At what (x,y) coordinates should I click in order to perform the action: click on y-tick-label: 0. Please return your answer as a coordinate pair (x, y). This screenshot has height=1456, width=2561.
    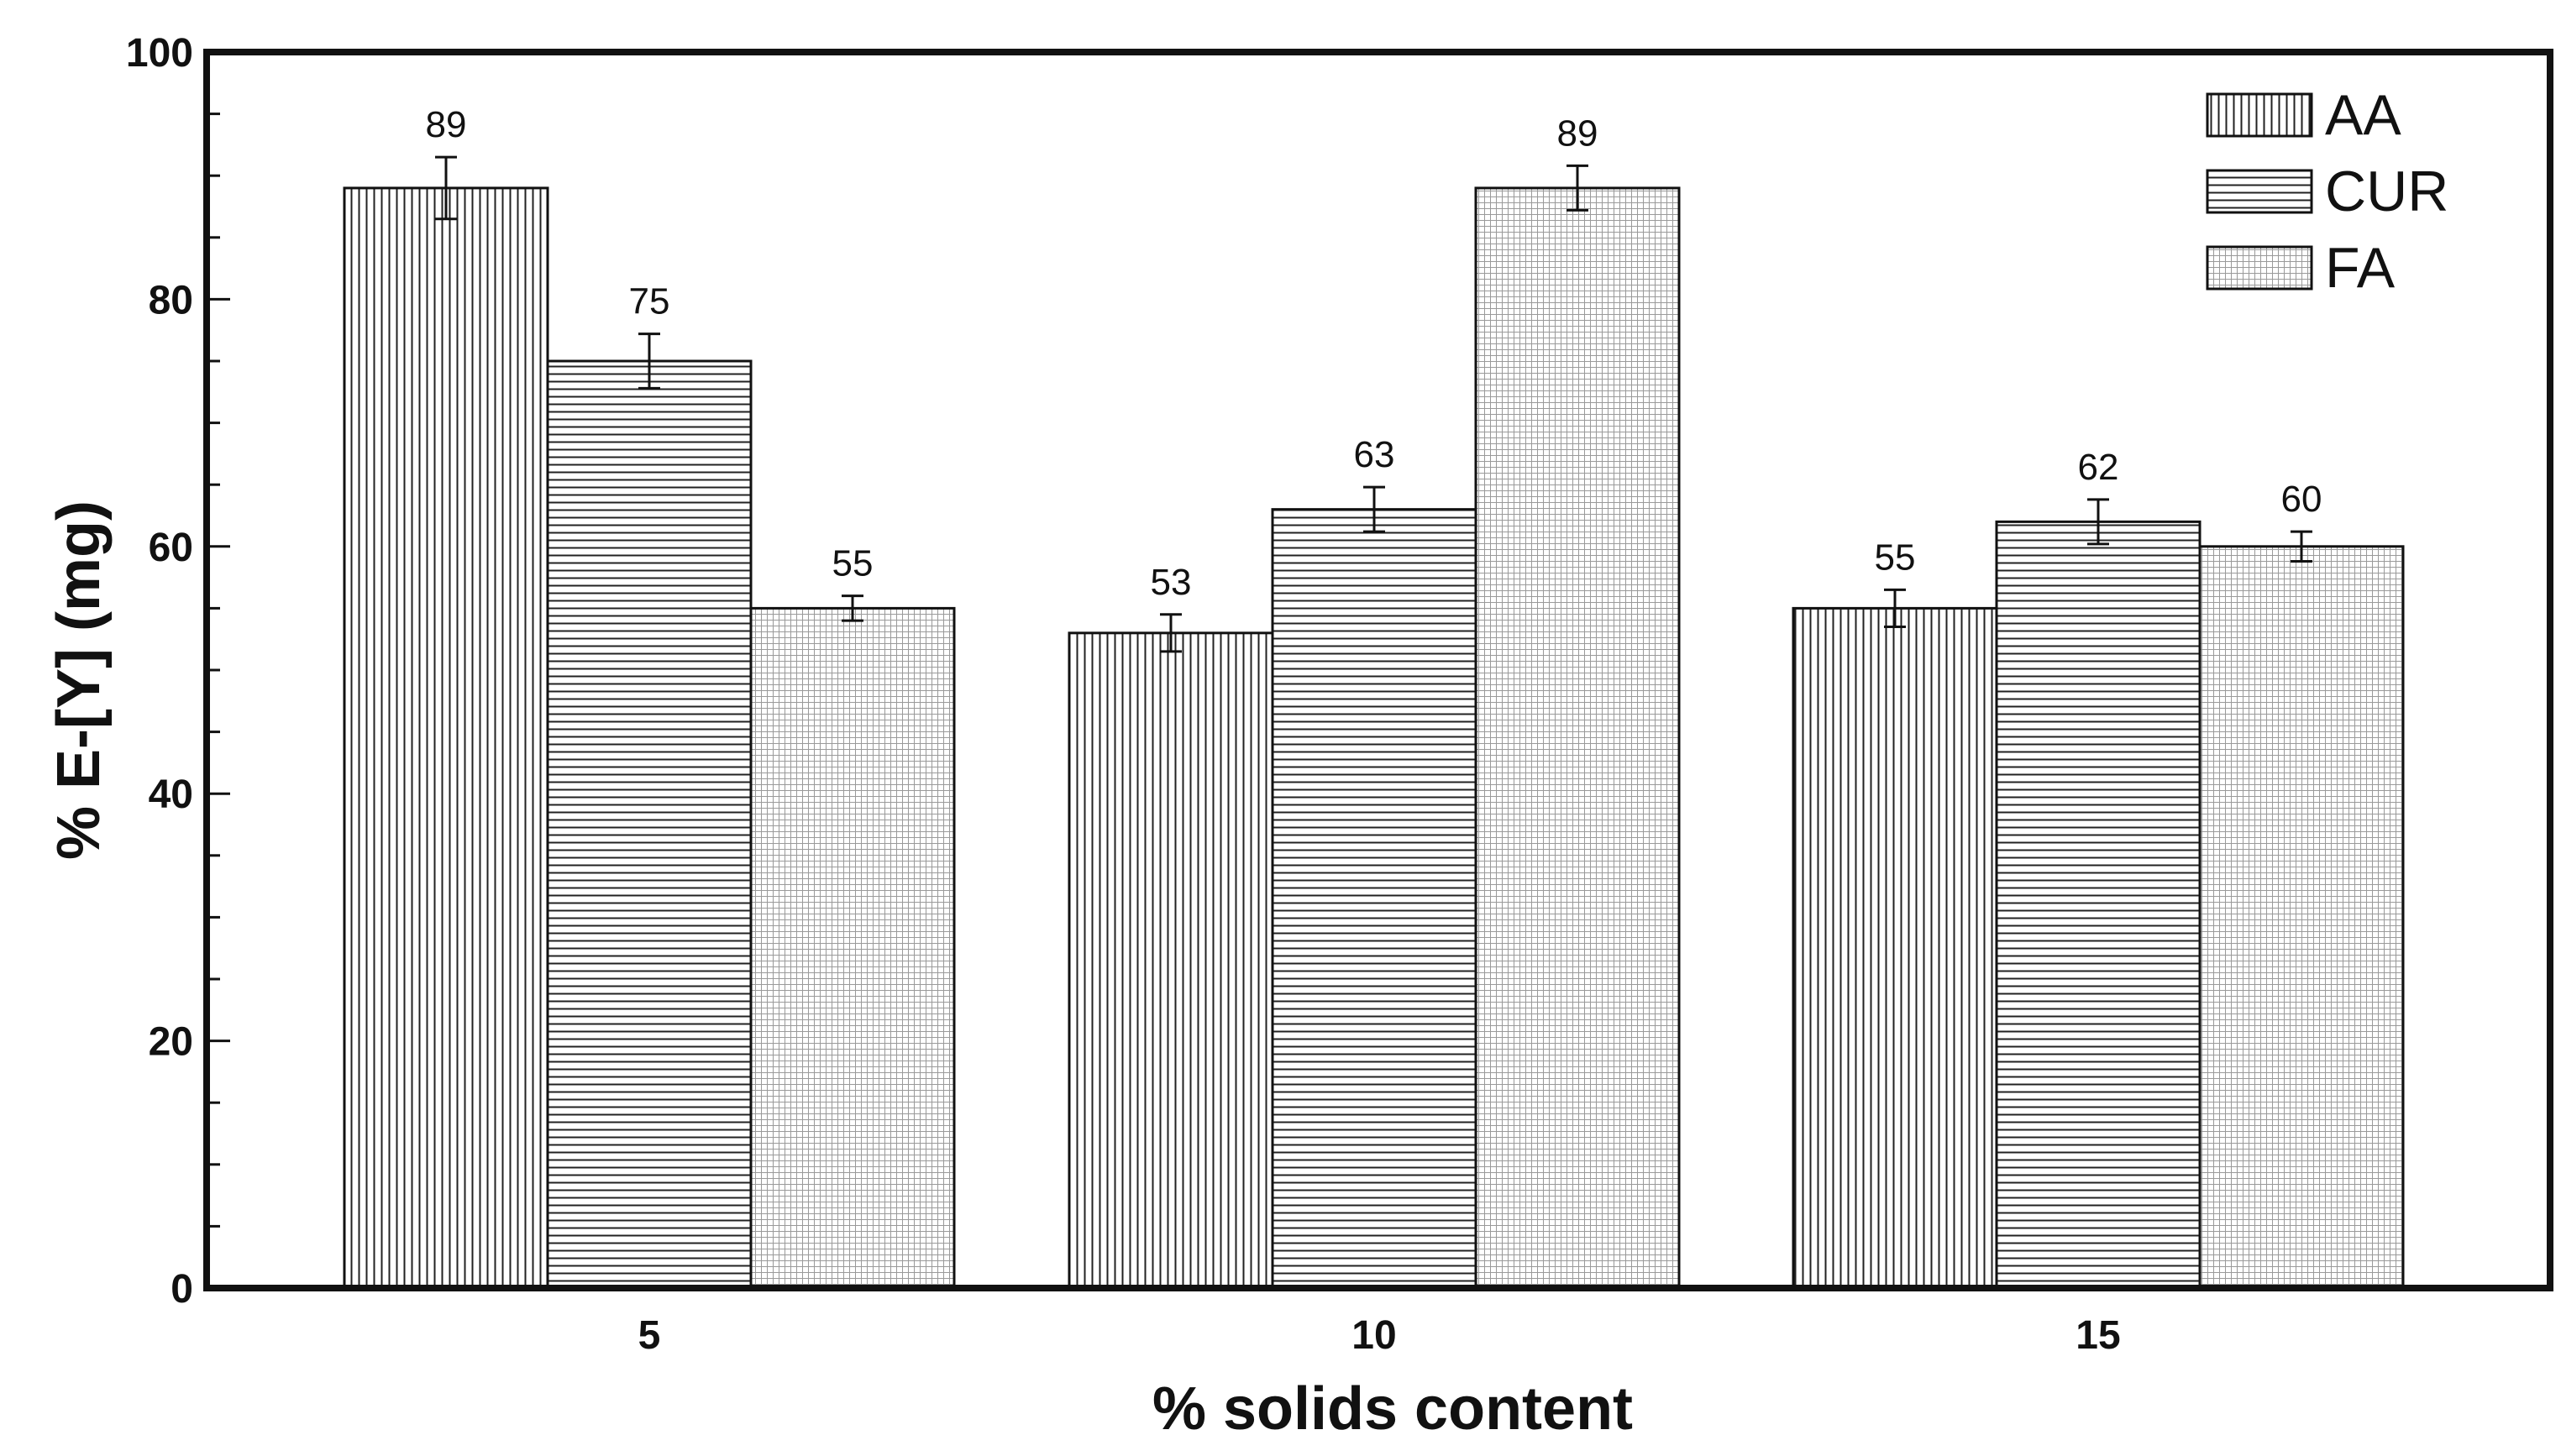
    Looking at the image, I should click on (182, 1289).